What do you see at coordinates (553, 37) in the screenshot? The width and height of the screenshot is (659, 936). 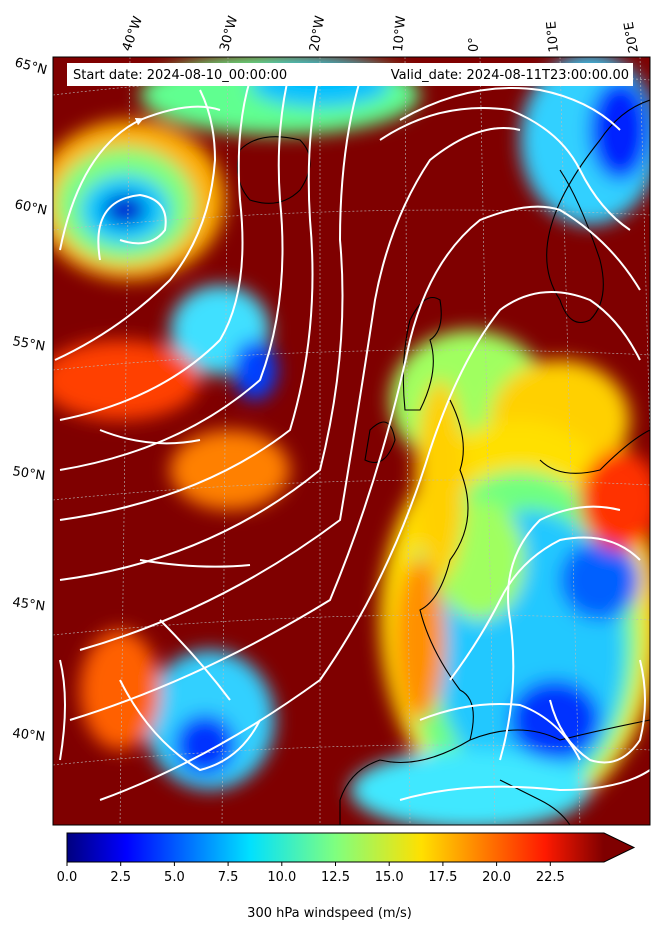 I see `lon-label-10e: 10°E` at bounding box center [553, 37].